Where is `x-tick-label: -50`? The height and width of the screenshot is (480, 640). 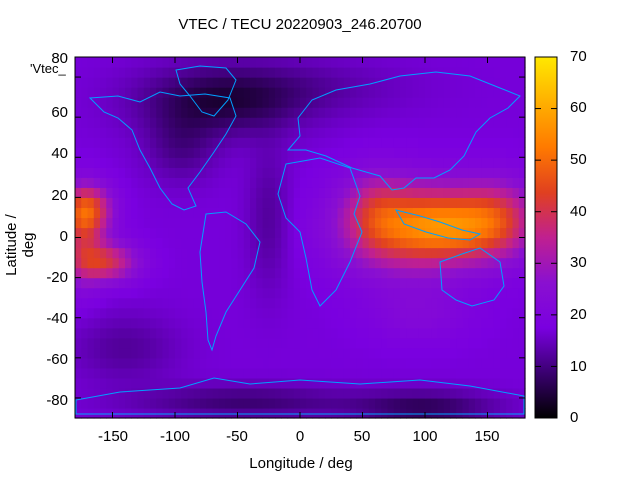
x-tick-label: -50 is located at coordinates (237, 436).